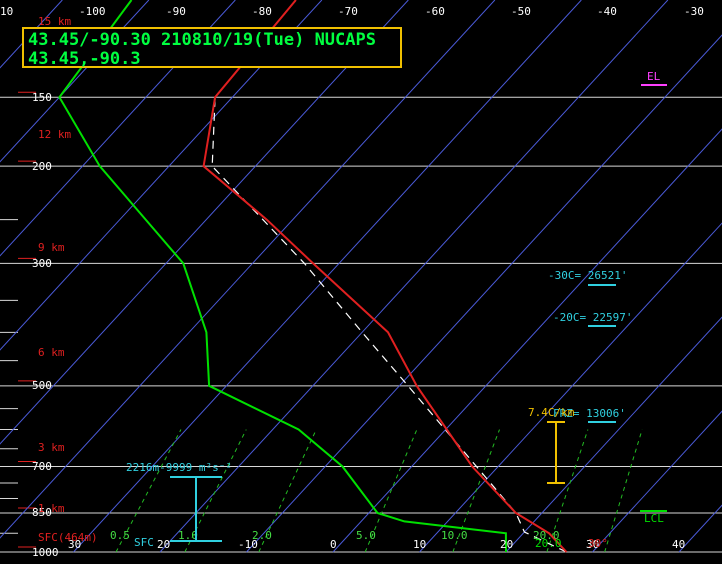 The height and width of the screenshot is (564, 722). Describe the element at coordinates (333, 544) in the screenshot. I see `bottom-tick-label: 0` at that location.